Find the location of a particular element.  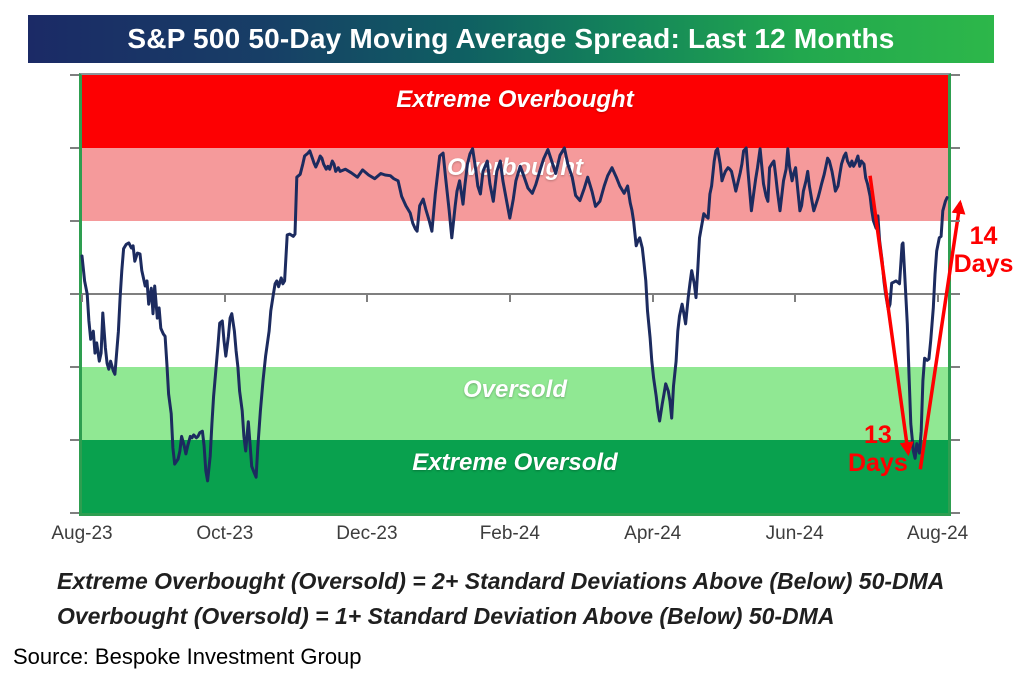

annotation-13-days: 13 Days is located at coordinates (878, 449).